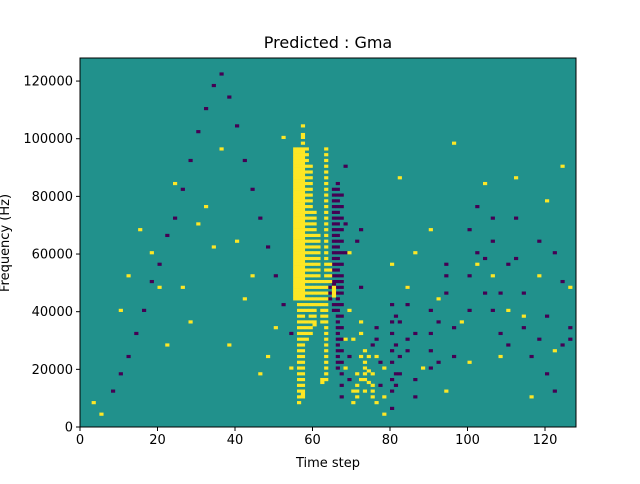 This screenshot has height=484, width=640. What do you see at coordinates (48, 139) in the screenshot?
I see `y-tick-label: 100000` at bounding box center [48, 139].